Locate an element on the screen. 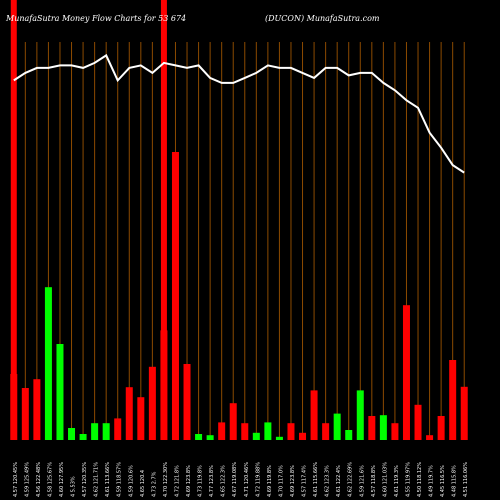  chart-title: MunafaSutra Money Flow Charts for 53 674 is located at coordinates (96, 18).